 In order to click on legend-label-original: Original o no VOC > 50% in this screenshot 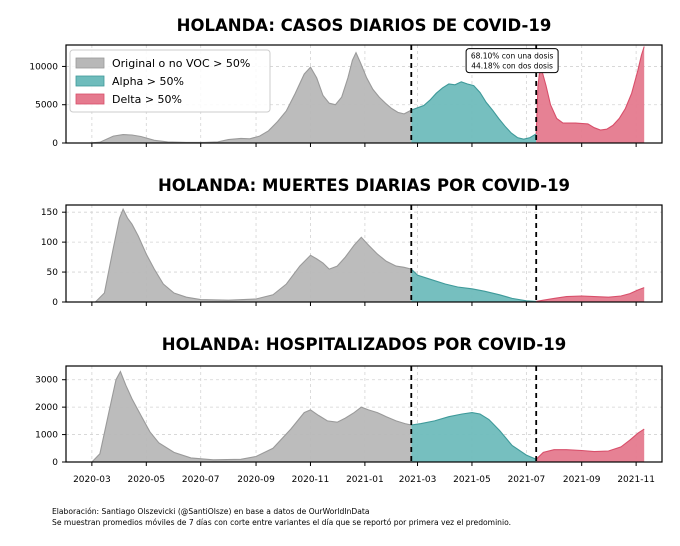, I will do `click(181, 63)`.